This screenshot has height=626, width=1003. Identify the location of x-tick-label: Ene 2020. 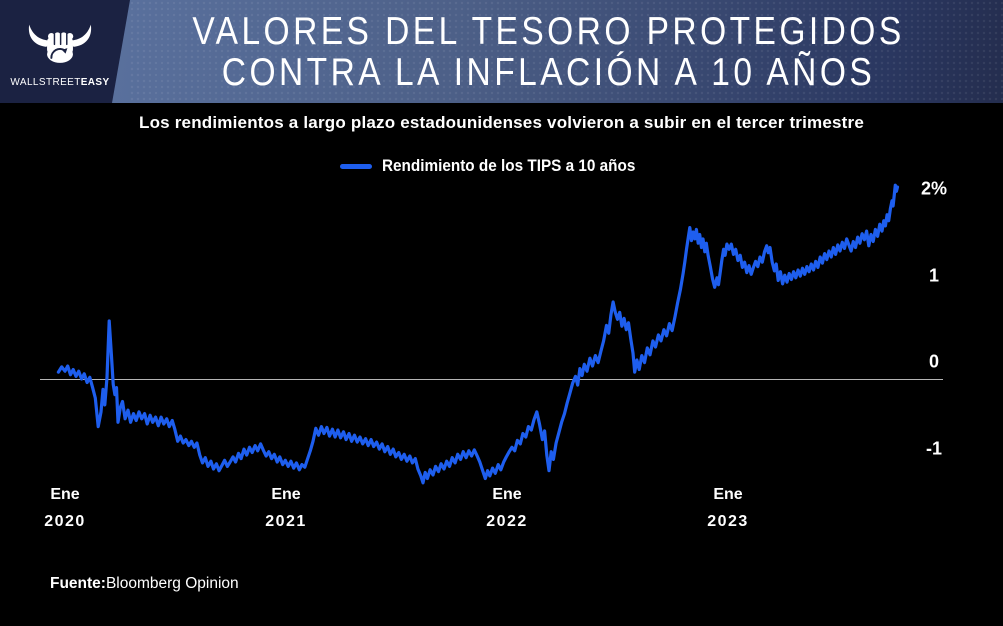
(65, 508).